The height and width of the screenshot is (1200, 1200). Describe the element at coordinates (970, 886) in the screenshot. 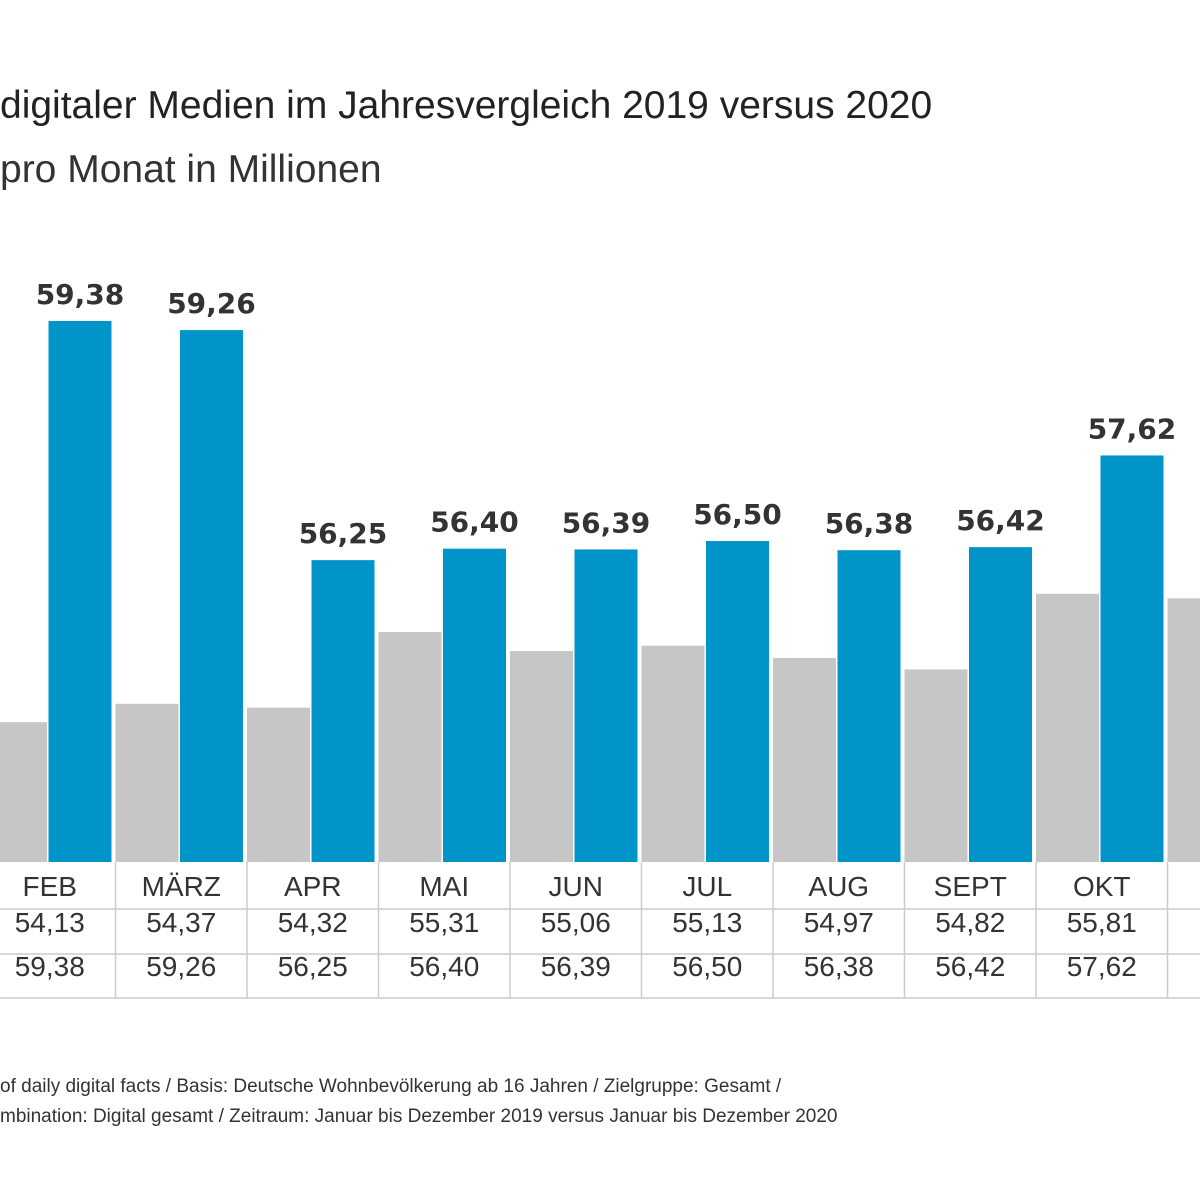

I see `x-tick-label: SEPT` at that location.